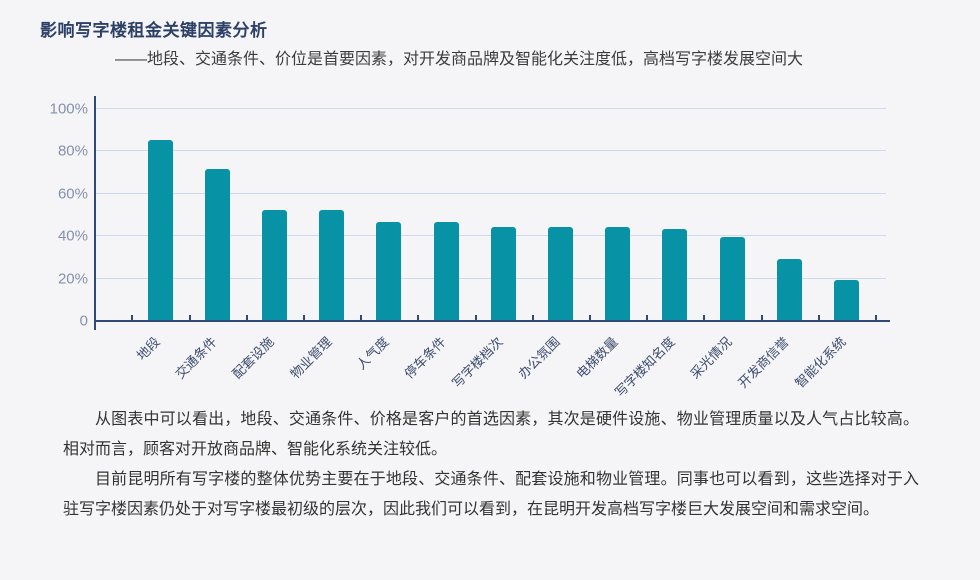 Image resolution: width=980 pixels, height=580 pixels. Describe the element at coordinates (196, 358) in the screenshot. I see `x-axis-category-label: 交通条件` at that location.